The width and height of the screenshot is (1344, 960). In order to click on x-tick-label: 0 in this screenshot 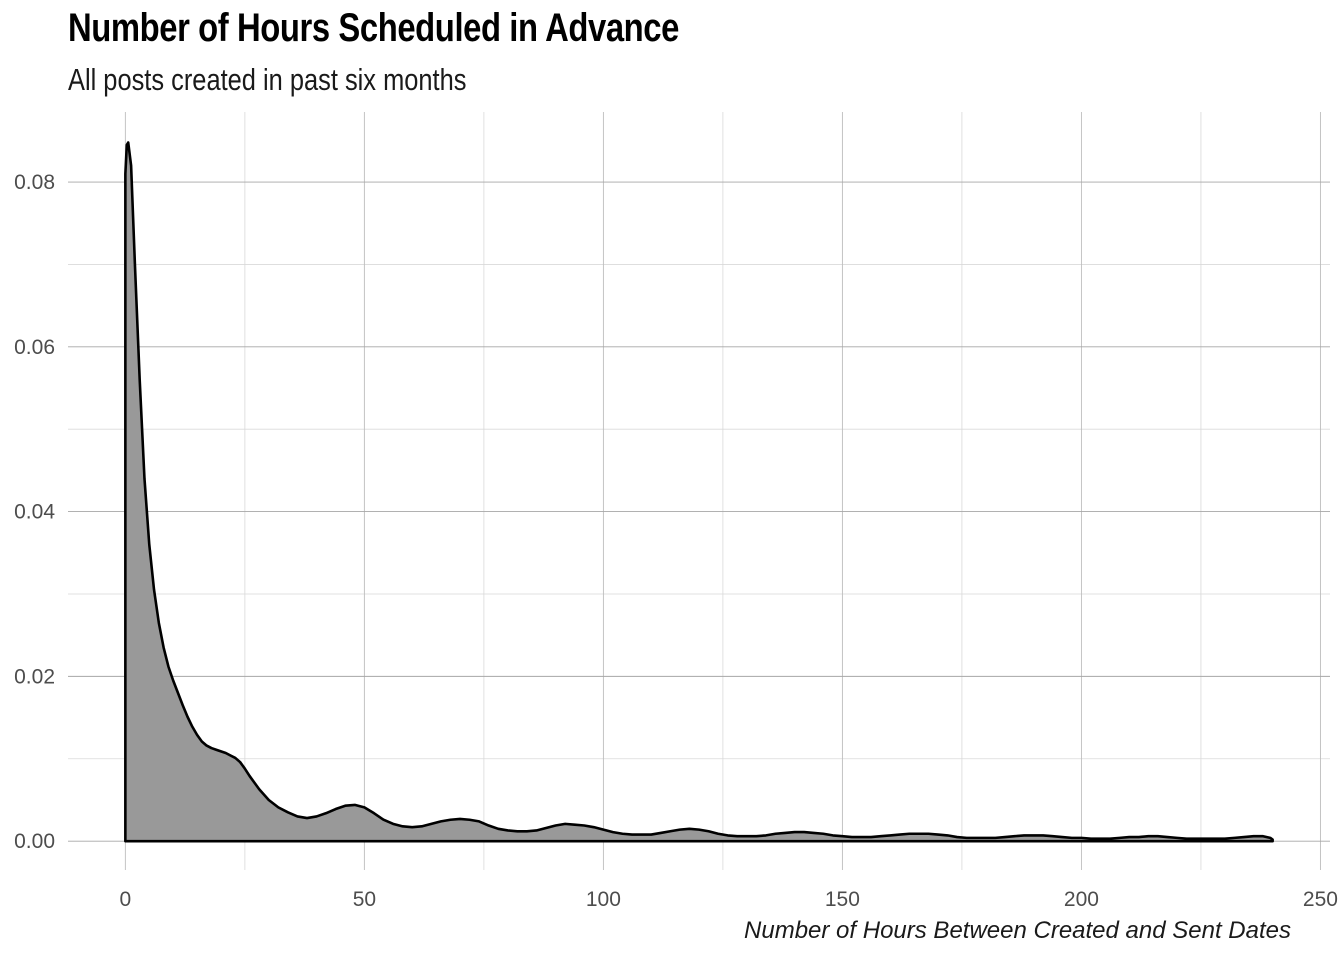, I will do `click(126, 899)`.